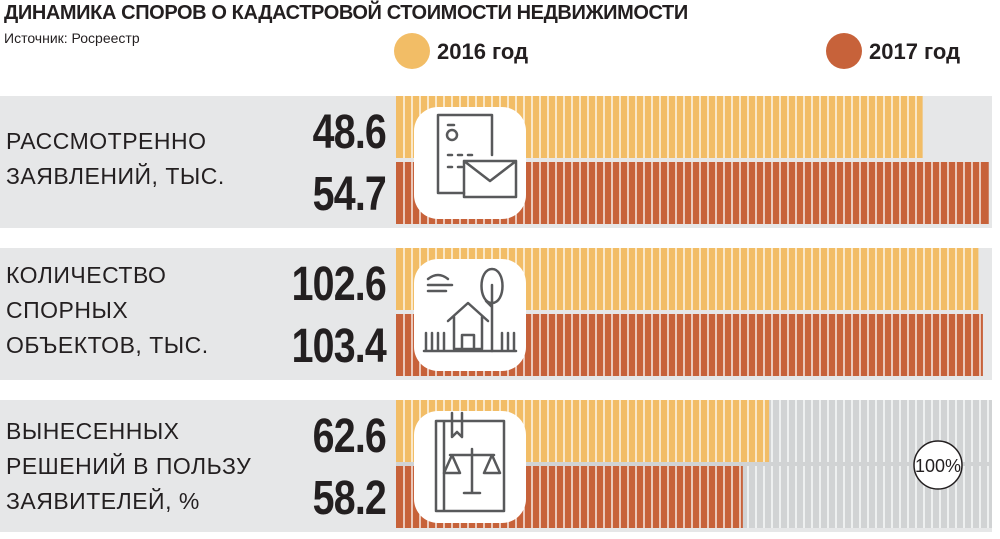 Image resolution: width=1000 pixels, height=539 pixels. What do you see at coordinates (468, 326) in the screenshot?
I see `house` at bounding box center [468, 326].